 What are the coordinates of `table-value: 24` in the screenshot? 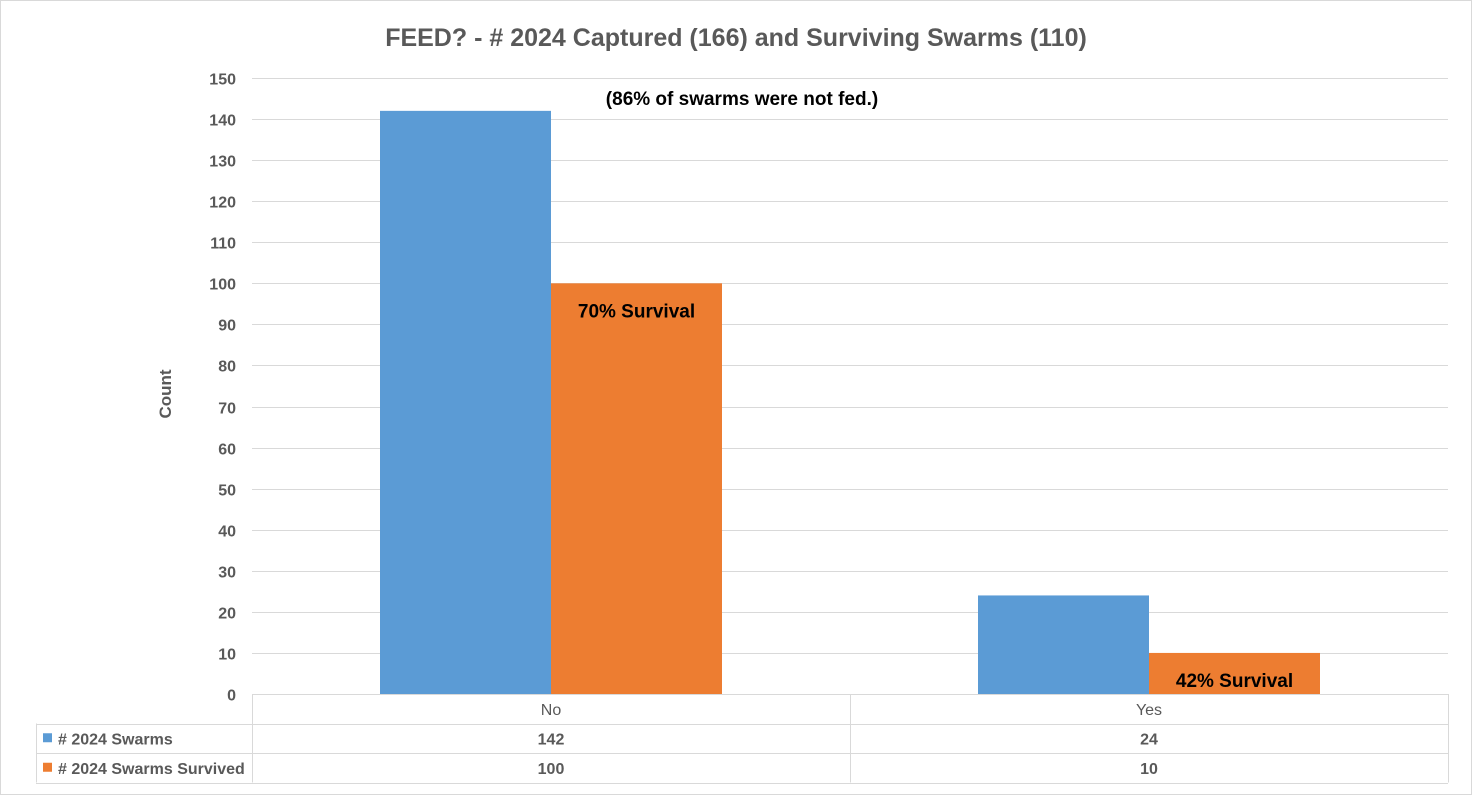 It's located at (1149, 739).